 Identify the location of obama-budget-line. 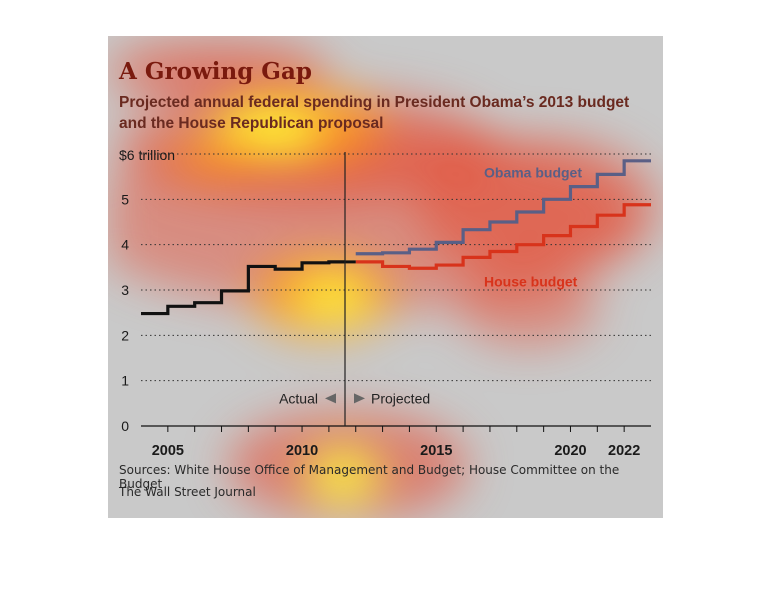
(503, 207).